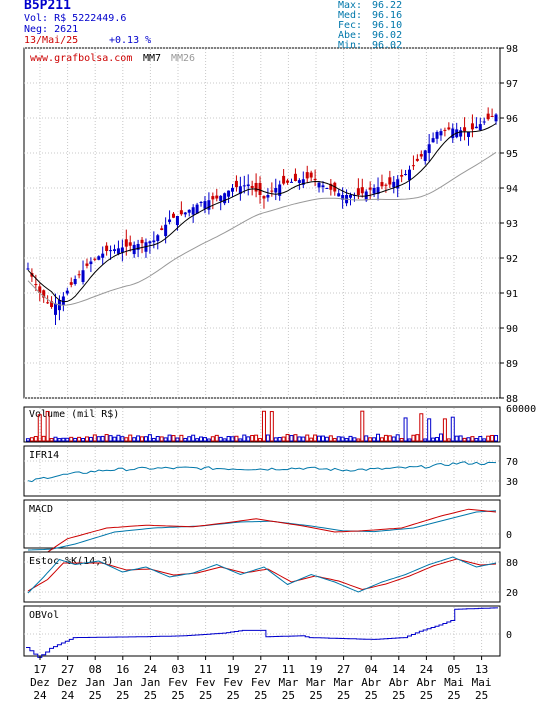 This screenshot has width=545, height=720. Describe the element at coordinates (350, 15) in the screenshot. I see `stat-med-label: Med:` at that location.